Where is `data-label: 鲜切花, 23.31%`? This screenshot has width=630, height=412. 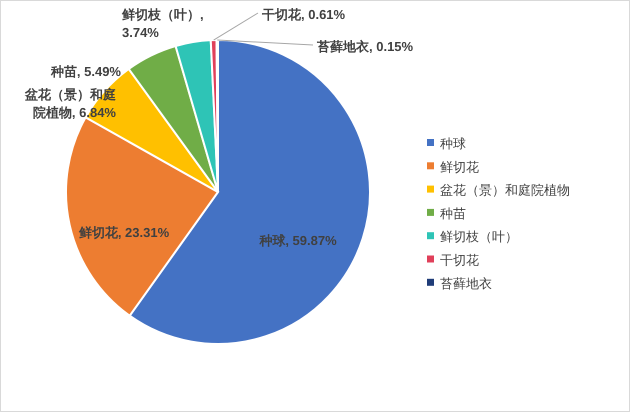 data-label: 鲜切花, 23.31% is located at coordinates (124, 232).